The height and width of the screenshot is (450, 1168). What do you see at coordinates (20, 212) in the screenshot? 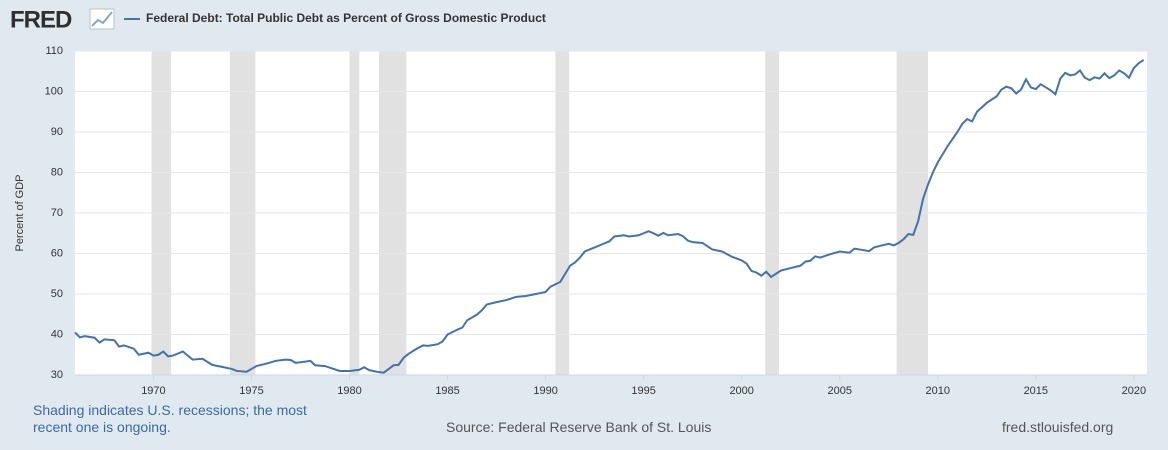
I see `y-axis-label: Percent of GDP` at bounding box center [20, 212].